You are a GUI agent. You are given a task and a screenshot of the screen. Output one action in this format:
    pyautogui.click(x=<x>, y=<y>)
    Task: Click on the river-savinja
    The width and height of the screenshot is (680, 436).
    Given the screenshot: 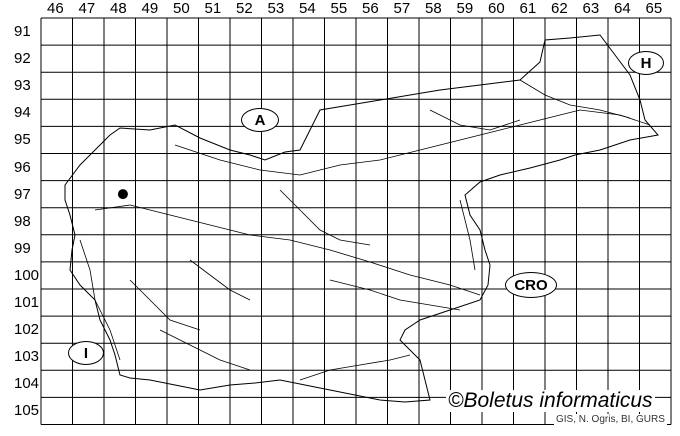 What is the action you would take?
    pyautogui.click(x=325, y=217)
    